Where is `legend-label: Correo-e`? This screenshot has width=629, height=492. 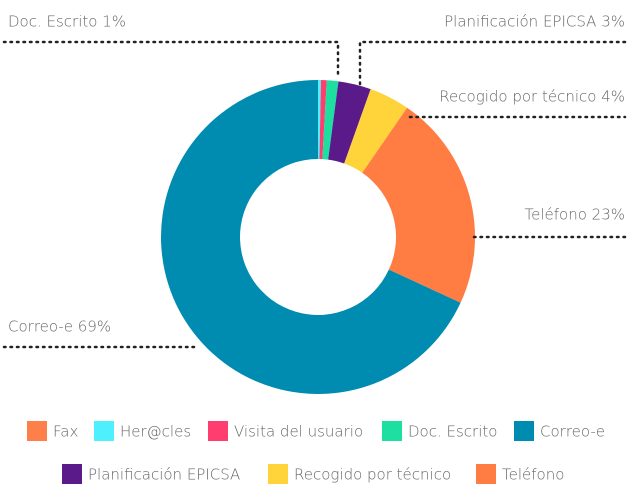 legend-label: Correo-e is located at coordinates (572, 432).